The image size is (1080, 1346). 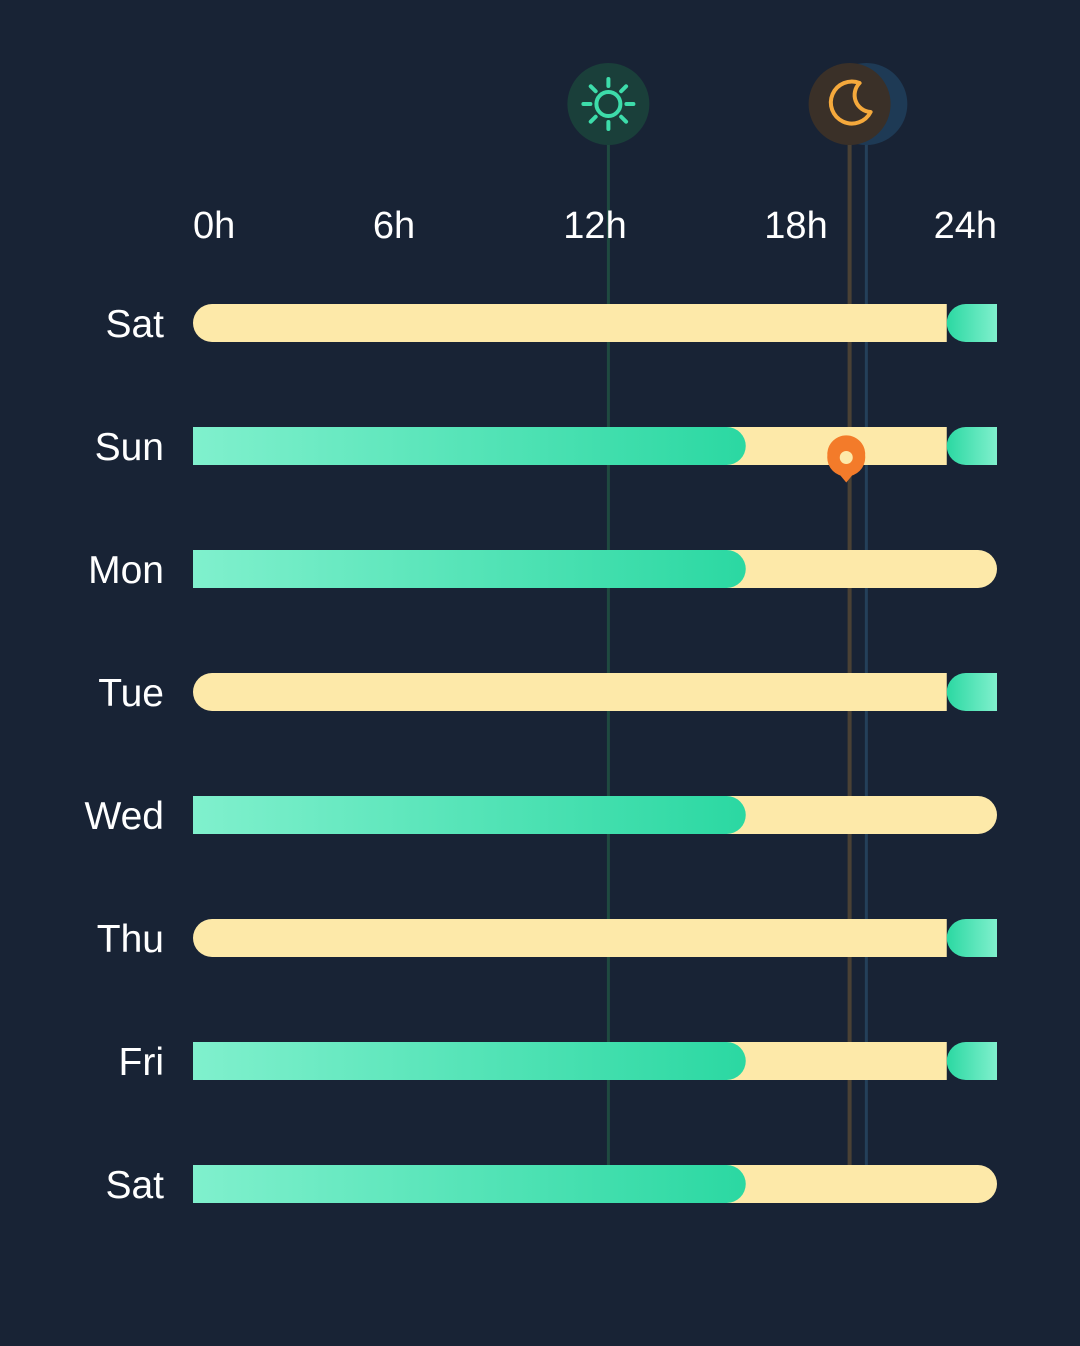 What do you see at coordinates (214, 226) in the screenshot?
I see `x-tick-label: 0h` at bounding box center [214, 226].